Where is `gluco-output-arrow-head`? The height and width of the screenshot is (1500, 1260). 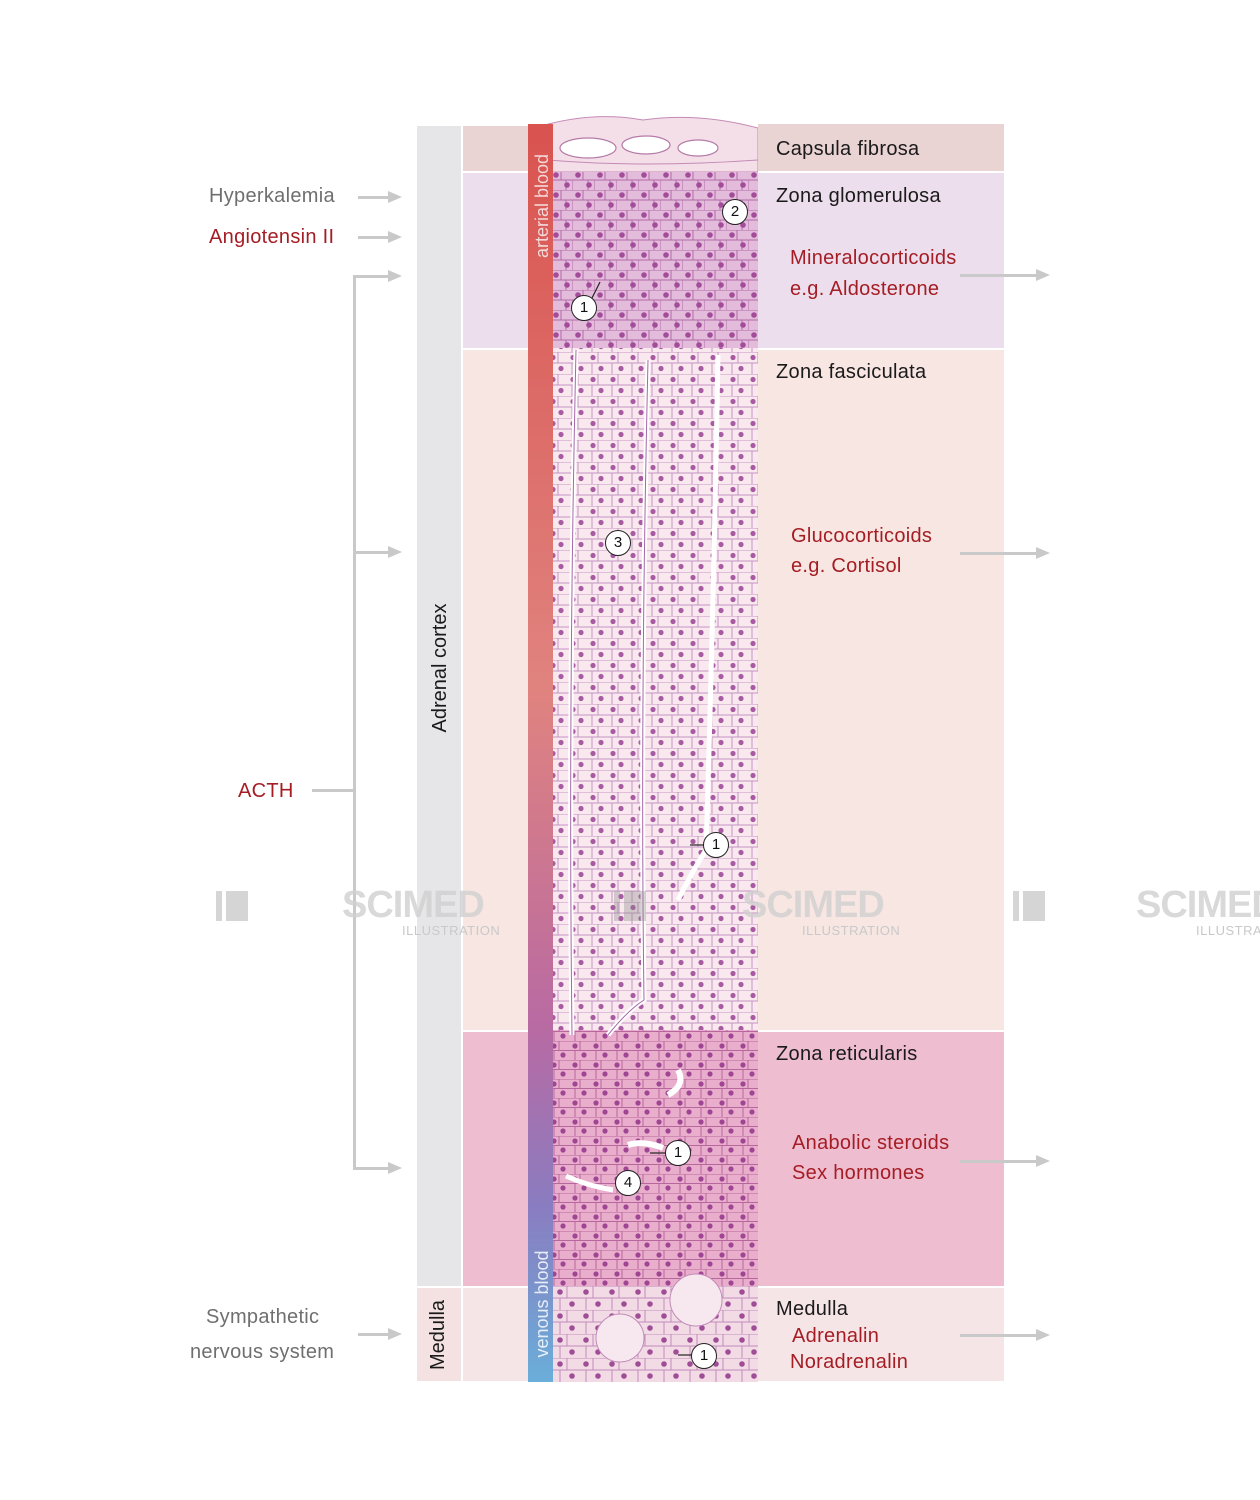
gluco-output-arrow-head is located at coordinates (1043, 553).